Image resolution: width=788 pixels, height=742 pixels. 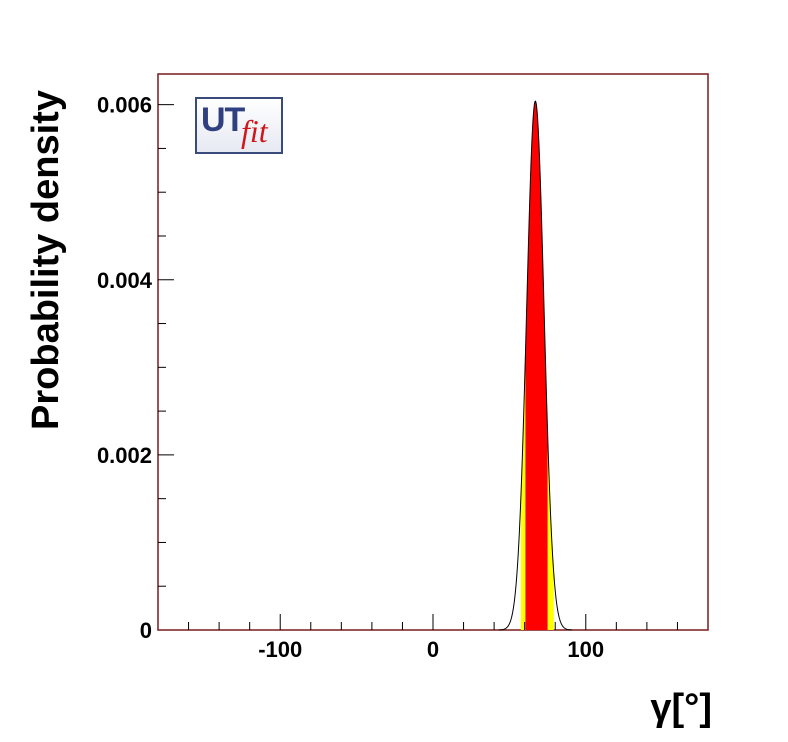 I want to click on x-tick-label: 0, so click(x=433, y=649).